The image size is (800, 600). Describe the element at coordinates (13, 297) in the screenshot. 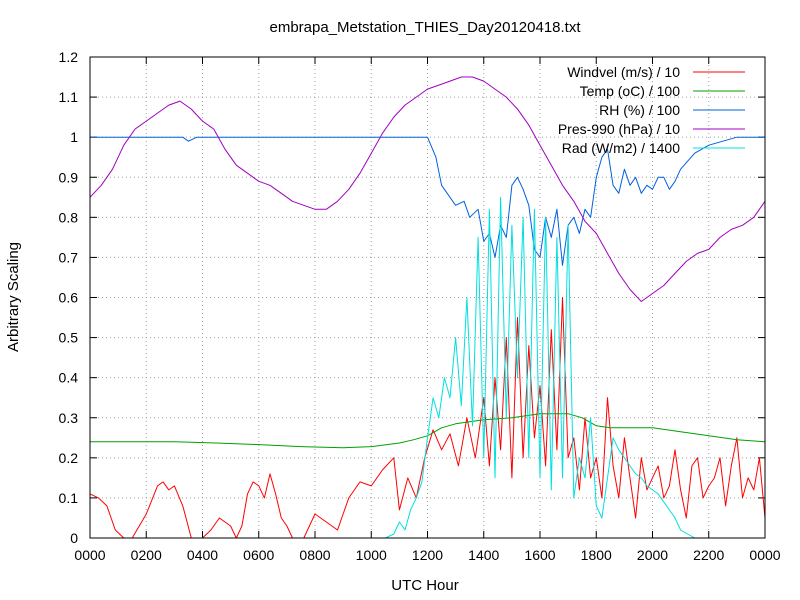

I see `y-axis-label: Arbitrary Scaling` at that location.